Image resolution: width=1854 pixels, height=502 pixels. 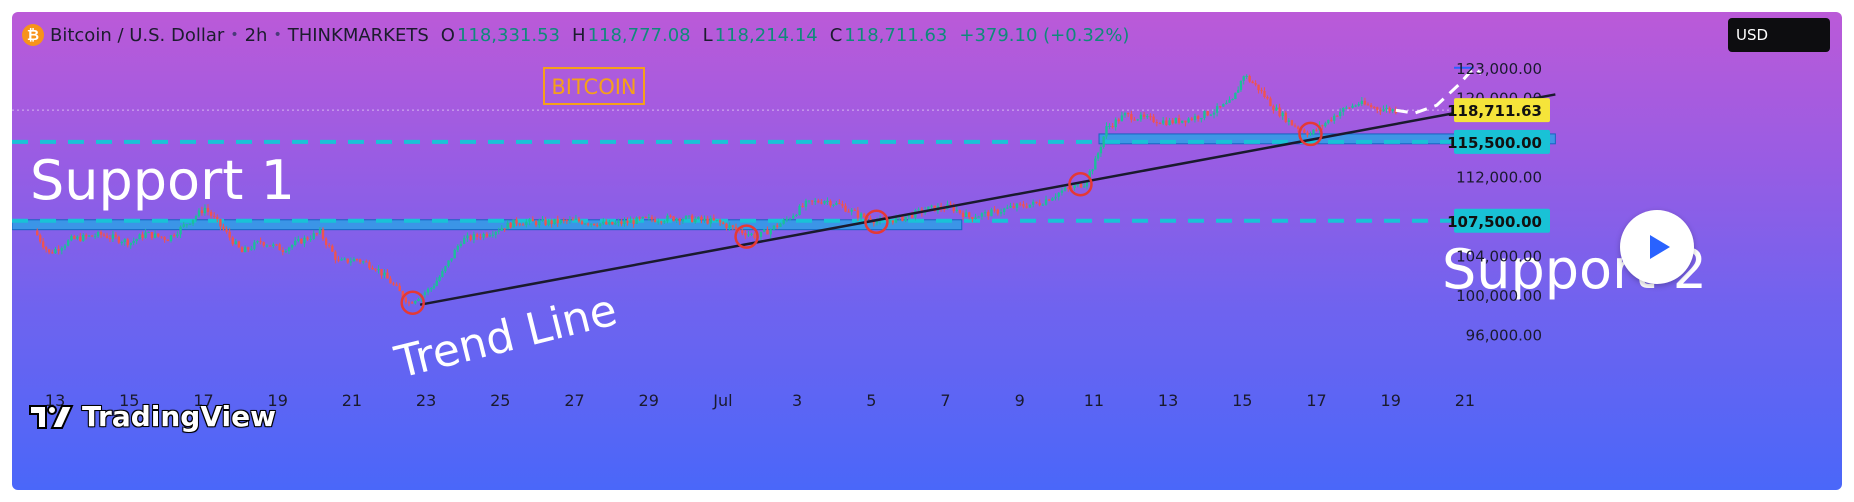 I want to click on tradingview-logo-text: TradingView, so click(x=179, y=416).